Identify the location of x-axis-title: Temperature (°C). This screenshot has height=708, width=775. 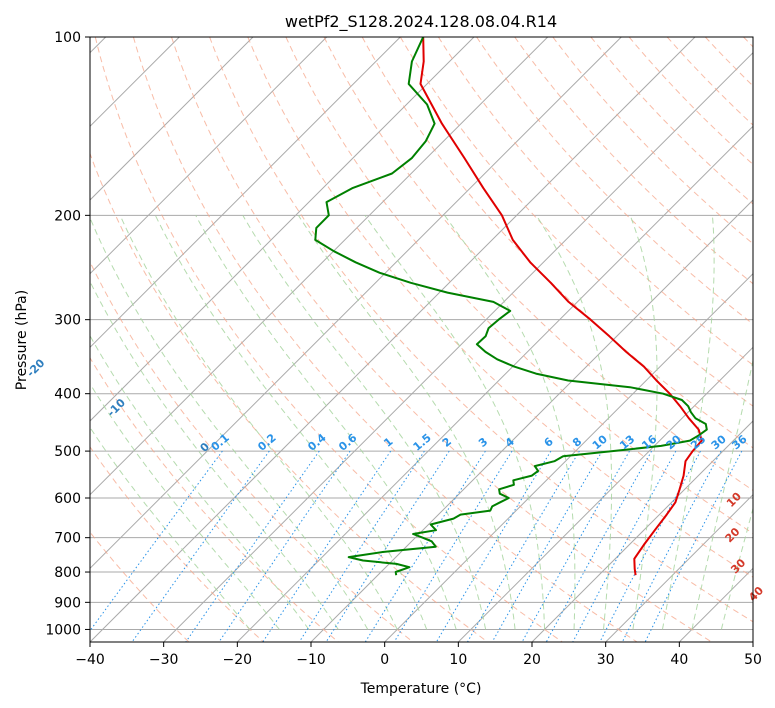
(421, 689).